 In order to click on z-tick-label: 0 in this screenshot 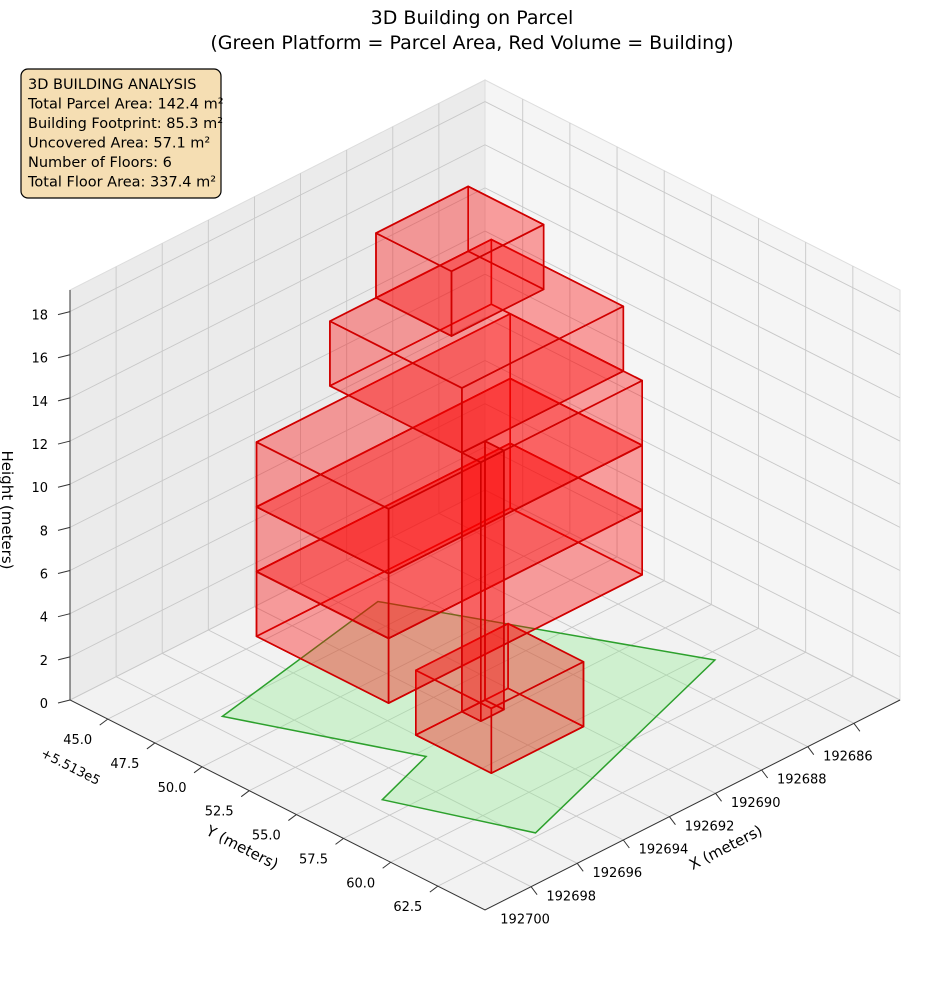, I will do `click(44, 704)`.